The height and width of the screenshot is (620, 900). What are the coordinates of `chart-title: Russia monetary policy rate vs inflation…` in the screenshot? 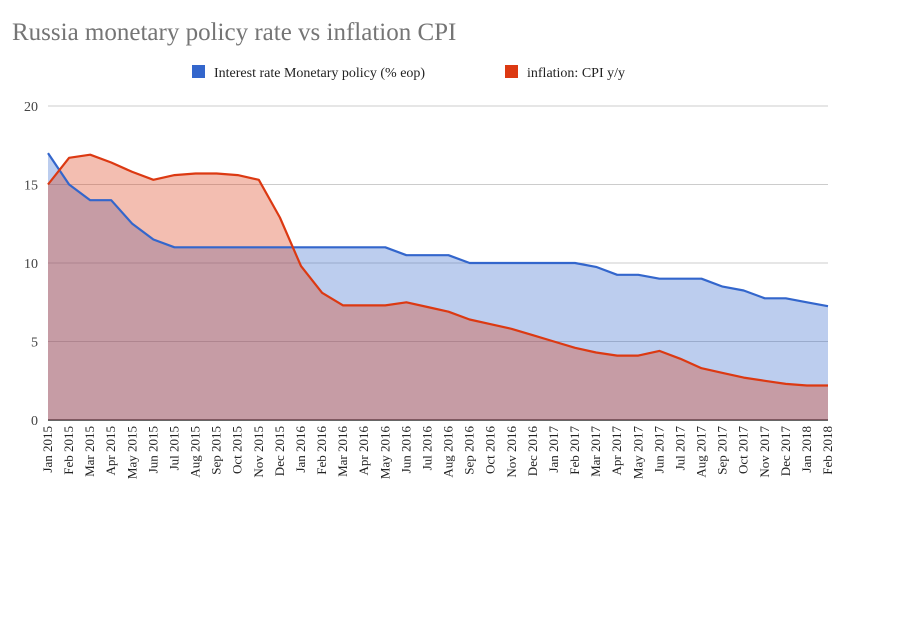 It's located at (234, 32).